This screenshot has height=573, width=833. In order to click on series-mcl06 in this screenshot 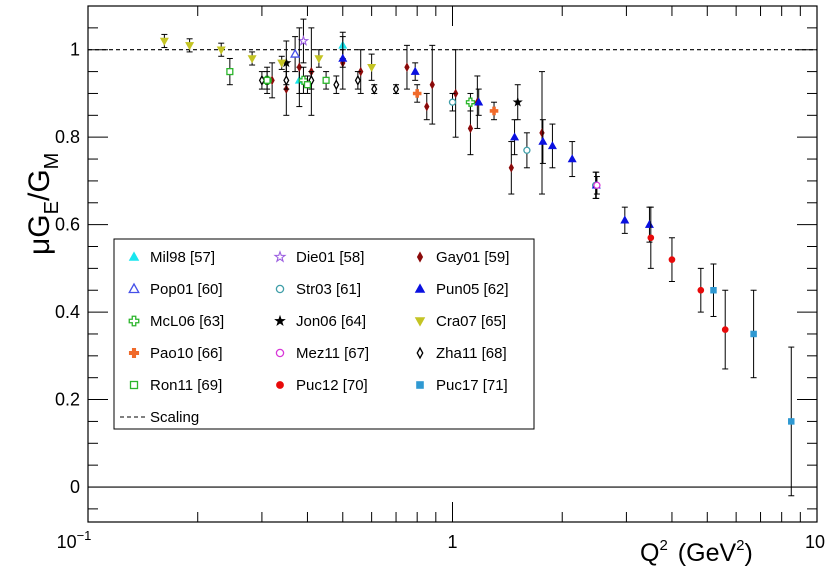, I will do `click(369, 89)`.